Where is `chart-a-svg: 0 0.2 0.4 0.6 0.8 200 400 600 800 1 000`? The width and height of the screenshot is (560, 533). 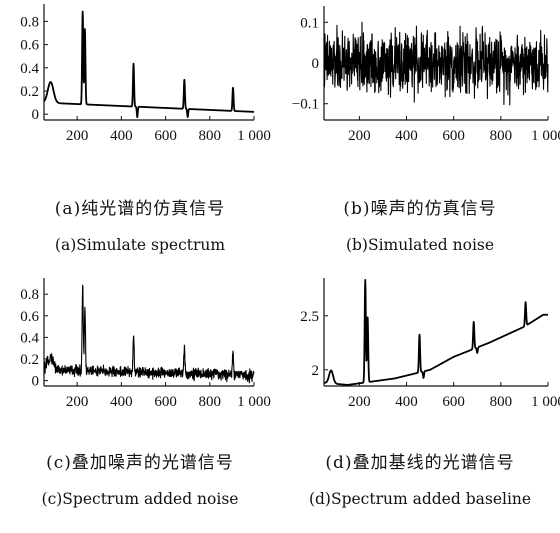 chart-a-svg: 0 0.2 0.4 0.6 0.8 200 400 600 800 1 000 is located at coordinates (145, 74).